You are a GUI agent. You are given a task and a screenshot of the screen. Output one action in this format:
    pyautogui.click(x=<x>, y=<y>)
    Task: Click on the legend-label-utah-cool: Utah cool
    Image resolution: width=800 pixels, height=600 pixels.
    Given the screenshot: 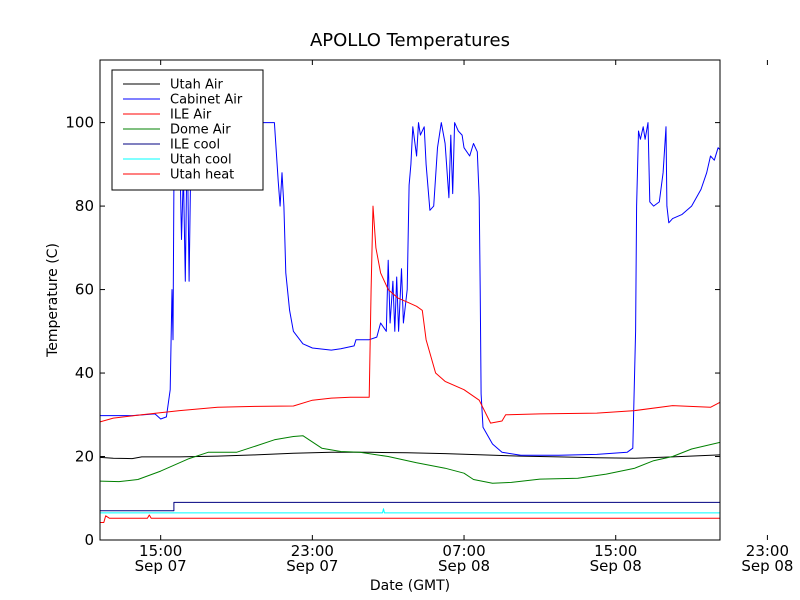 What is the action you would take?
    pyautogui.click(x=201, y=160)
    